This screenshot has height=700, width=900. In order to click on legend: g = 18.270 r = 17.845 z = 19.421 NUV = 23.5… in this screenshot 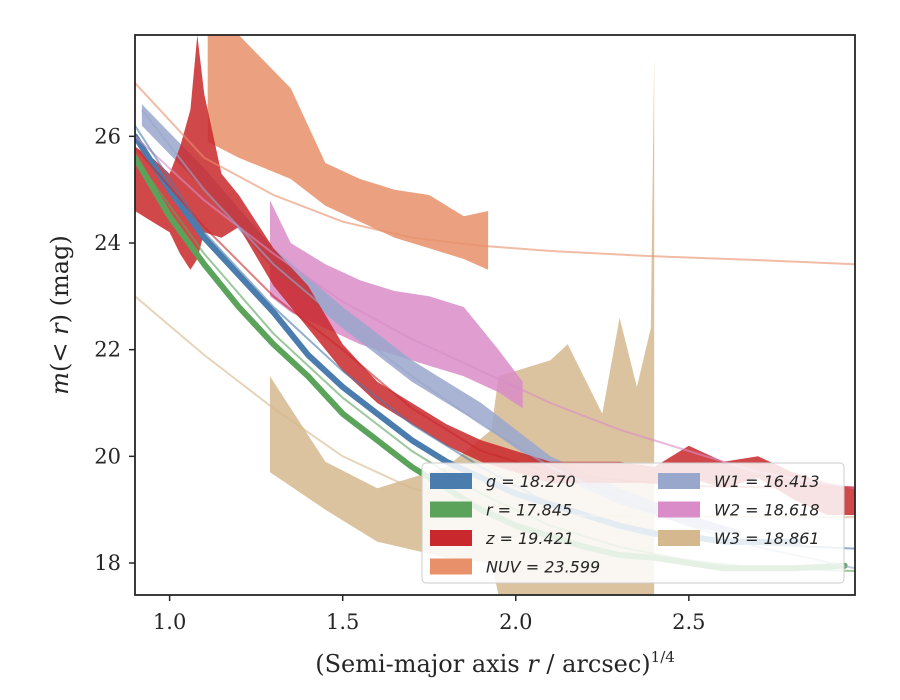, I will do `click(633, 523)`.